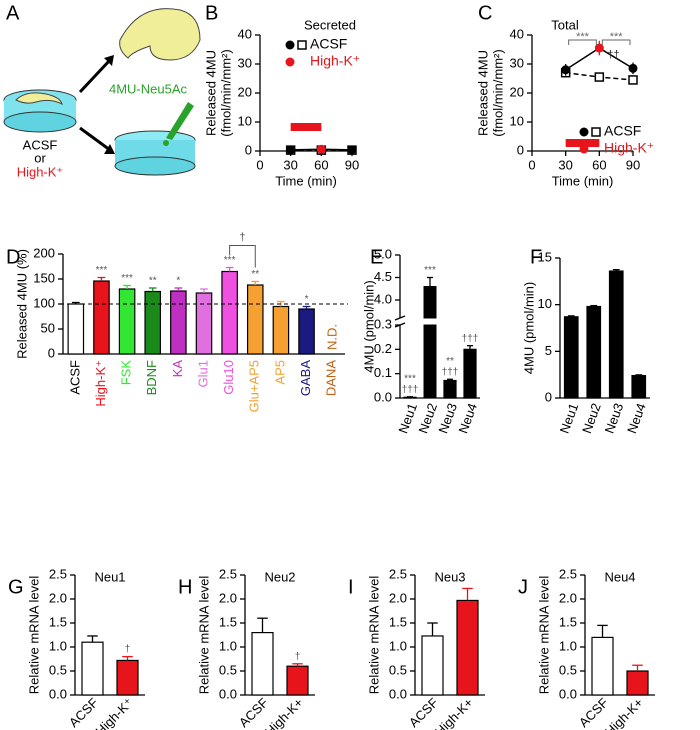 The image size is (700, 730). I want to click on x-tick-label: Neu2, so click(591, 418).